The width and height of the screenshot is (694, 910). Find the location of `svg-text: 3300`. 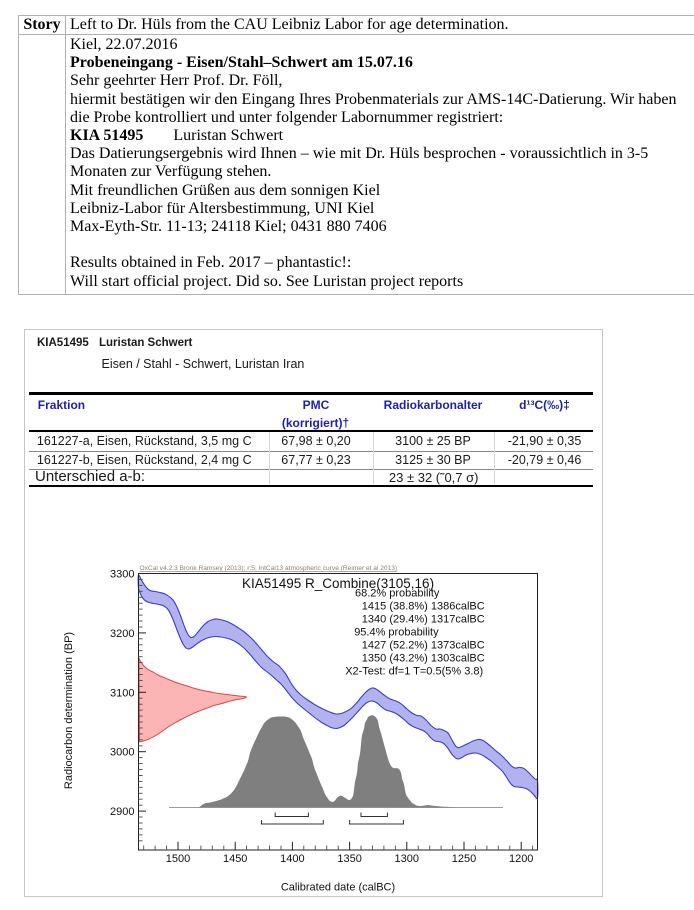

svg-text: 3300 is located at coordinates (122, 575).